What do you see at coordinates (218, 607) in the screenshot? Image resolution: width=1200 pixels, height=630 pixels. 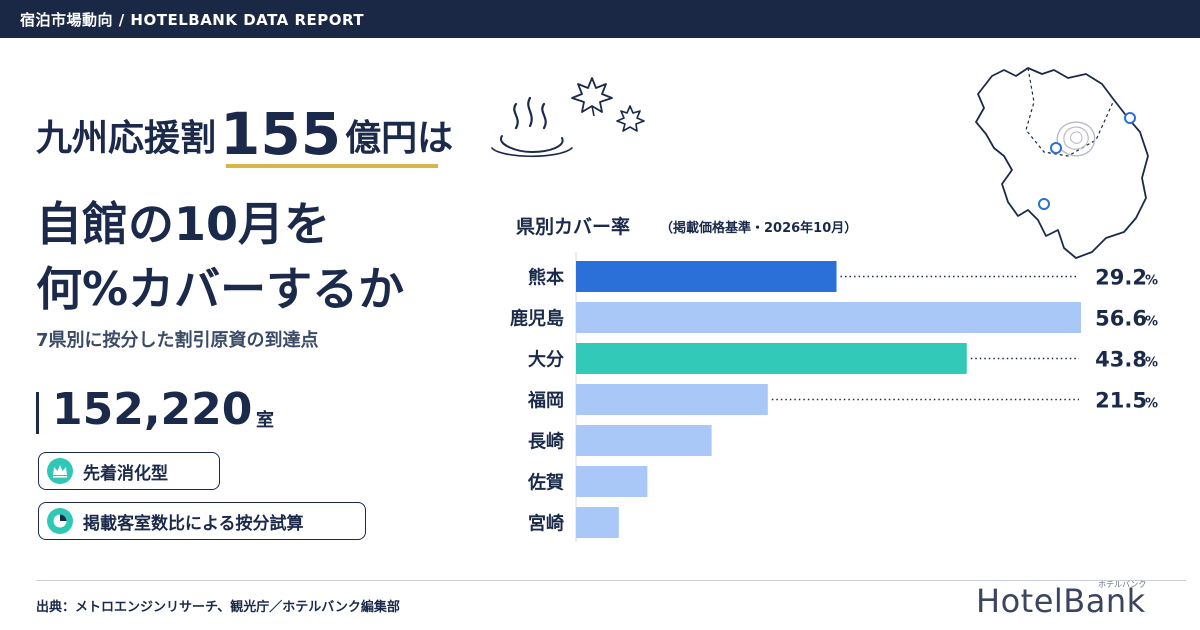 I see `source-note: 出典：メトロエンジンリサーチ、観光庁／ホテルバンク編集部` at bounding box center [218, 607].